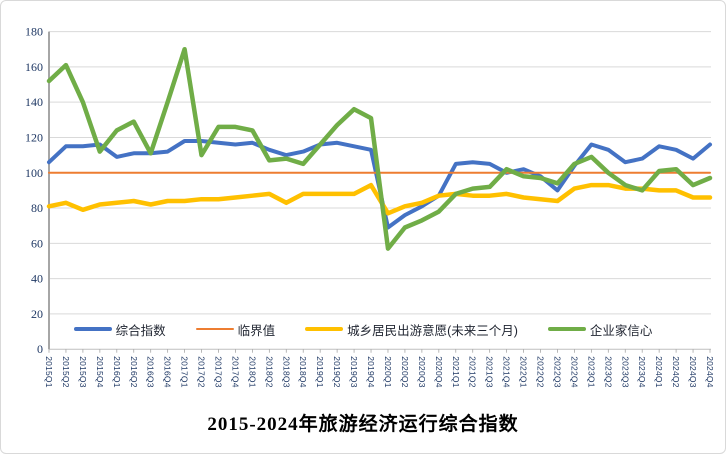 This screenshot has width=726, height=454. What do you see at coordinates (100, 372) in the screenshot?
I see `x-axis-label: 2015Q4` at bounding box center [100, 372].